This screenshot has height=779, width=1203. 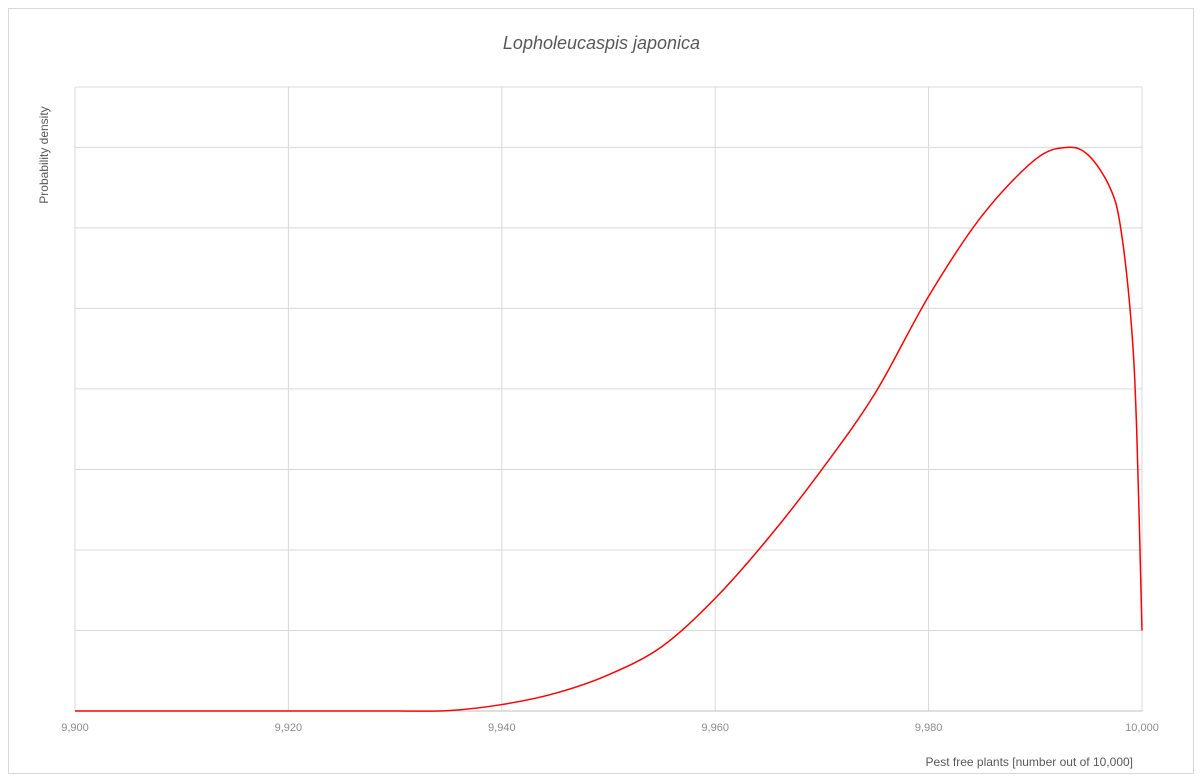 What do you see at coordinates (502, 728) in the screenshot?
I see `x-tick-label: 9,940` at bounding box center [502, 728].